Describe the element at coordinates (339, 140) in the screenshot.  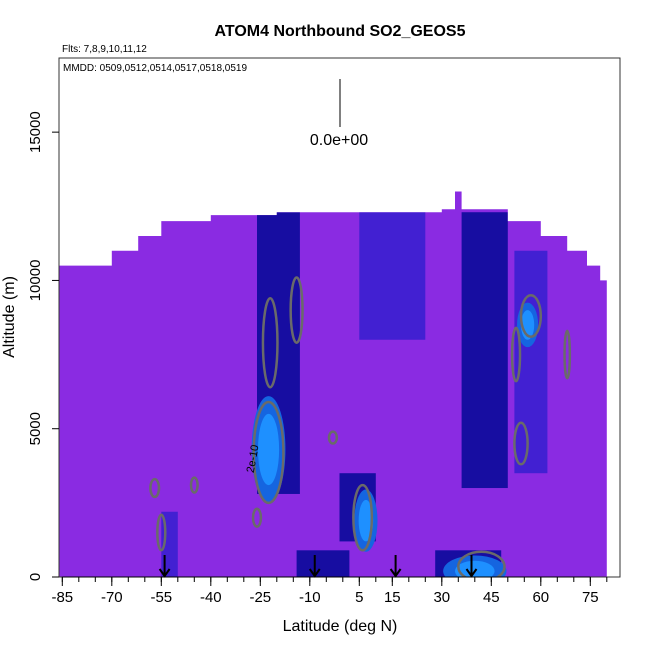
I see `scale-label: 0.0e+00` at that location.